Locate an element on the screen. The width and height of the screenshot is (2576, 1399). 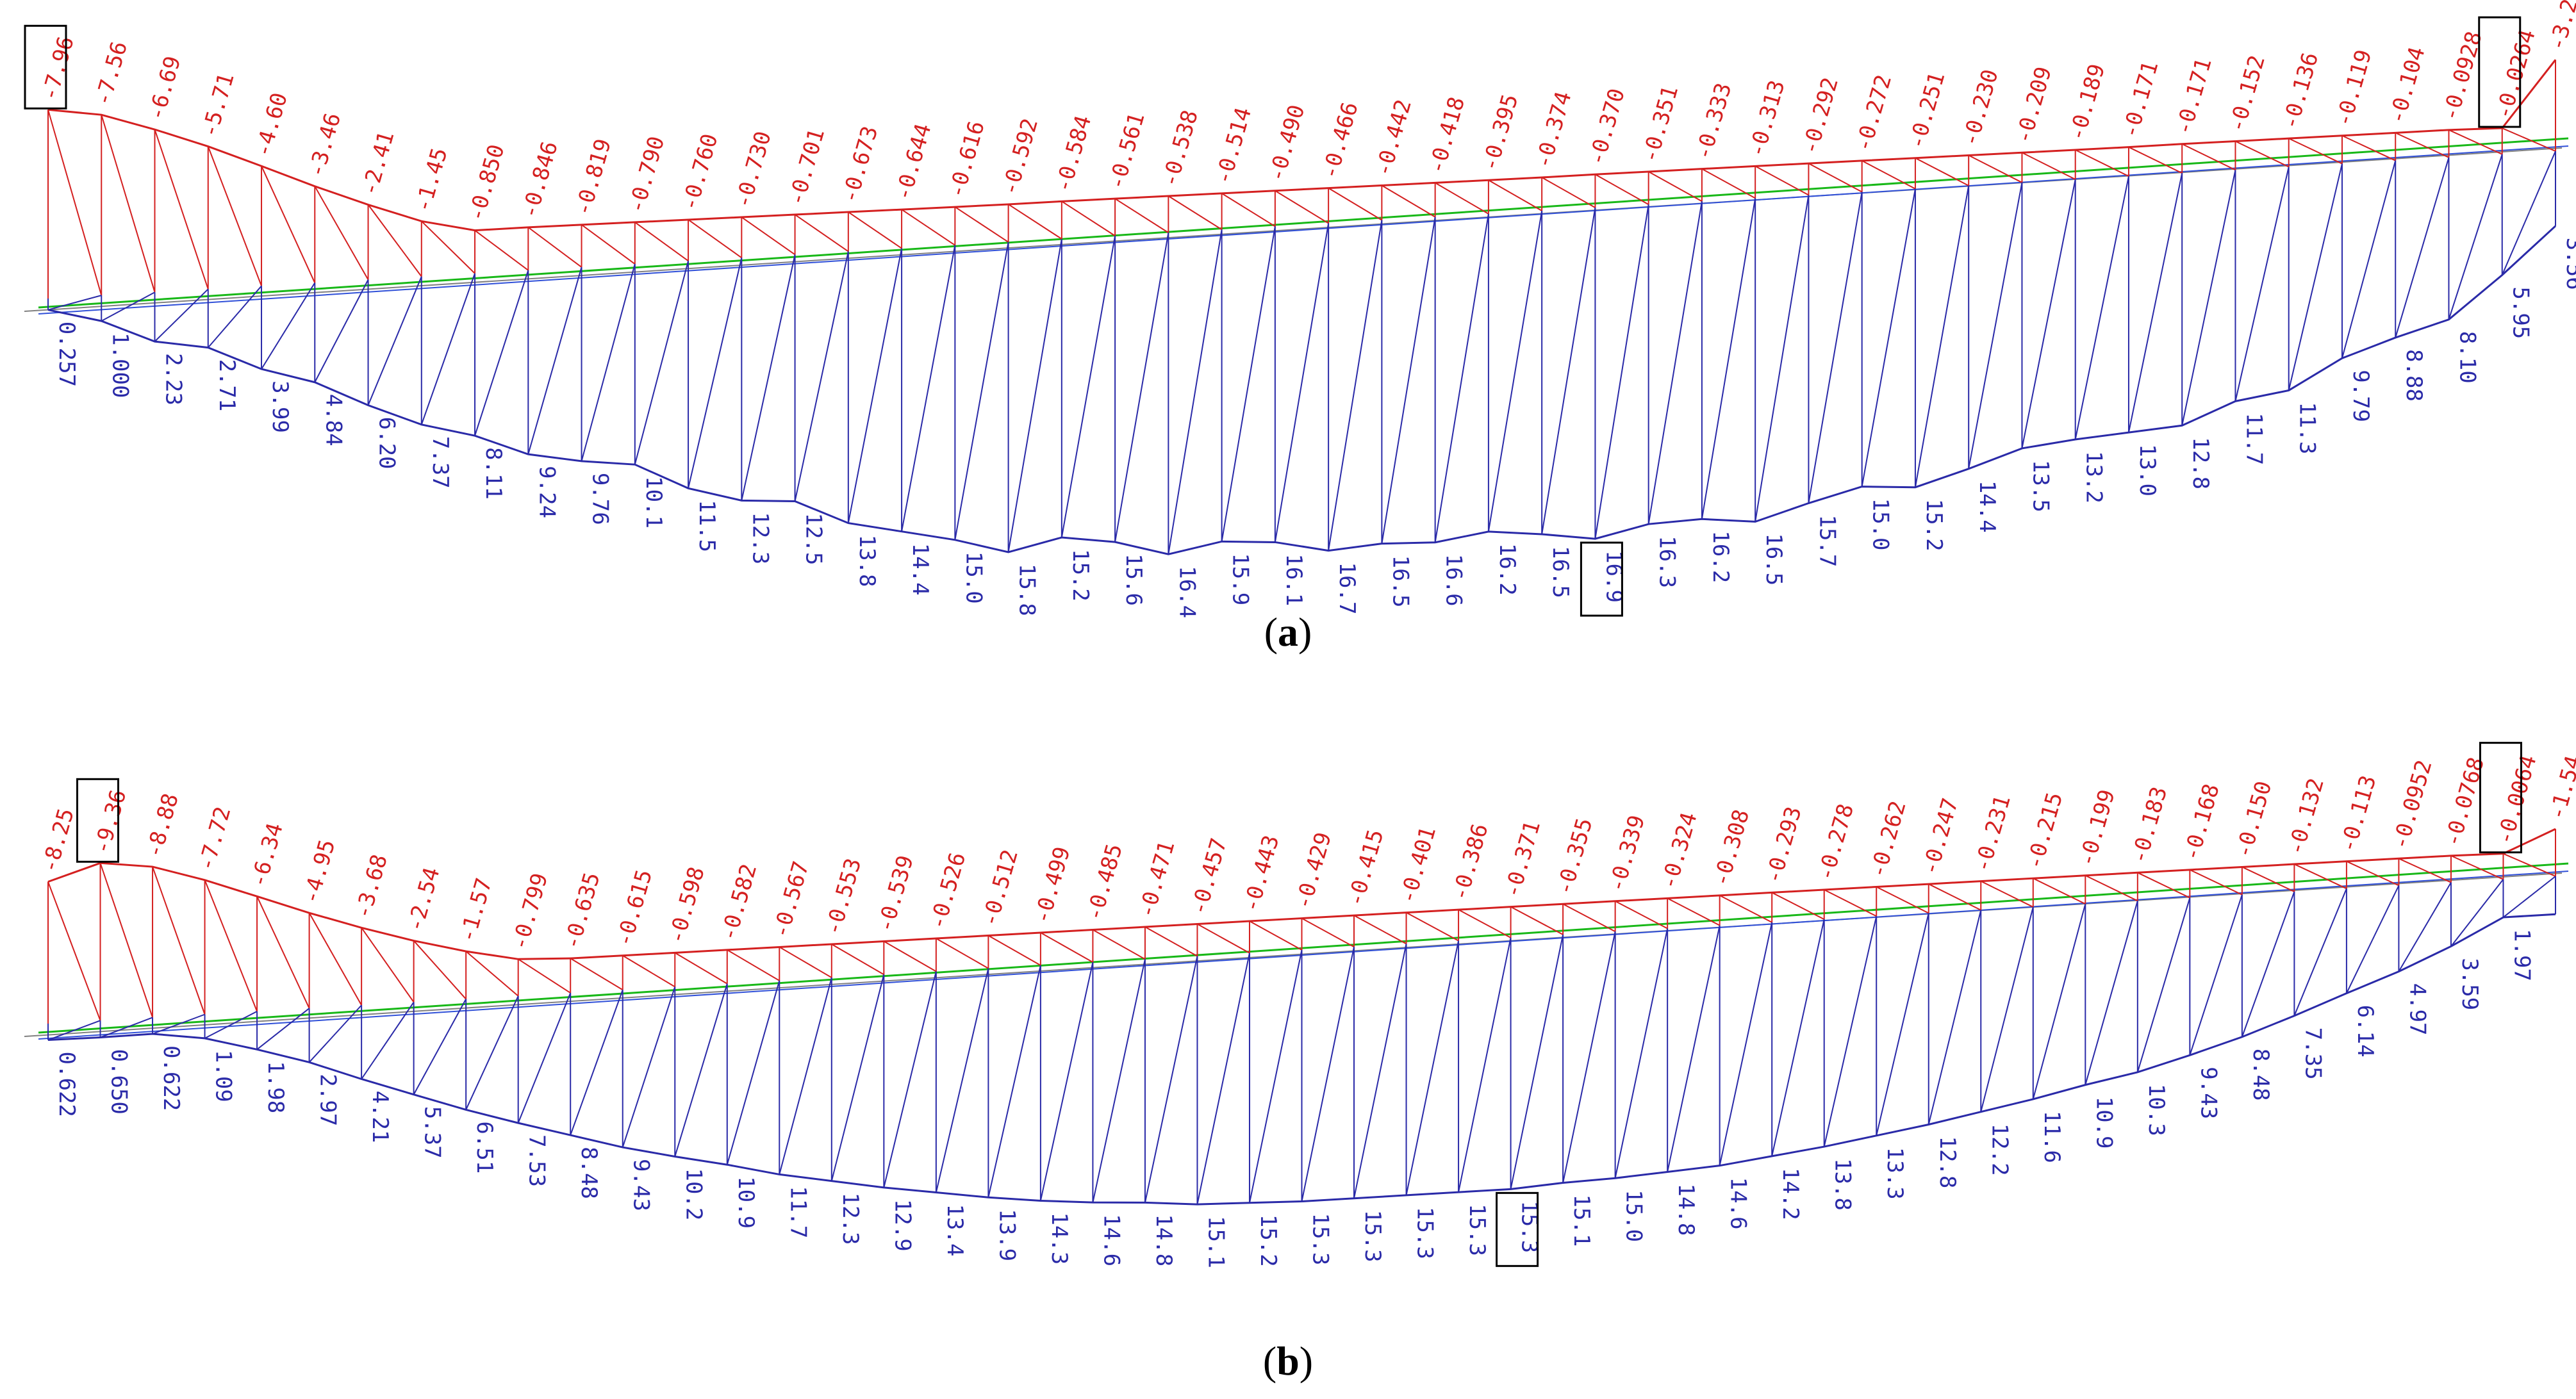
top-value-label-b-20: -0.485 is located at coordinates (1105, 882).